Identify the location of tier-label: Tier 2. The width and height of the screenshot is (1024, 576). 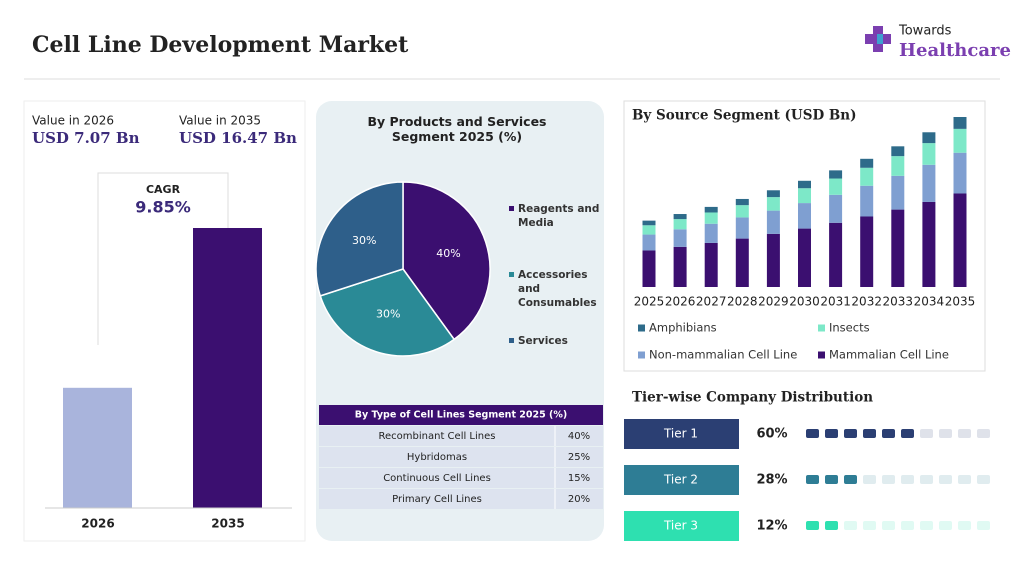
(680, 480).